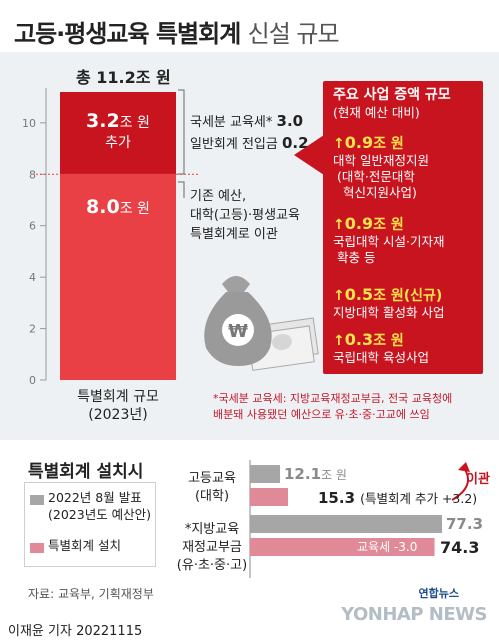  I want to click on title-main: 고등·평생교육 특별회계, so click(127, 34).